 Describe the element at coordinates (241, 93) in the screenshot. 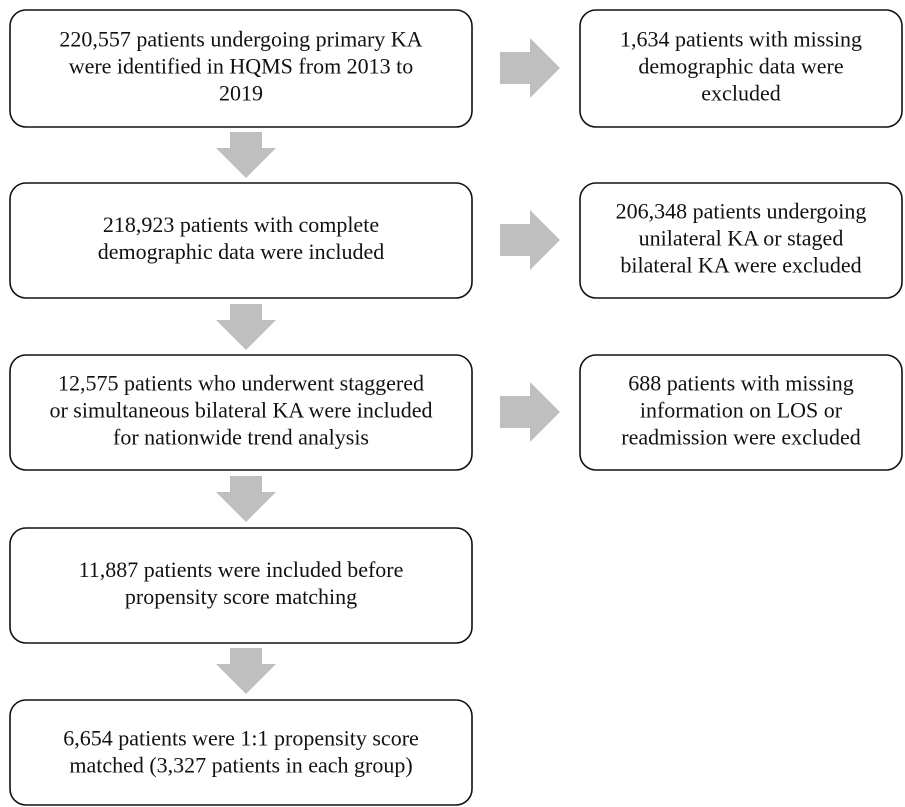

I see `box-text: 2019` at that location.